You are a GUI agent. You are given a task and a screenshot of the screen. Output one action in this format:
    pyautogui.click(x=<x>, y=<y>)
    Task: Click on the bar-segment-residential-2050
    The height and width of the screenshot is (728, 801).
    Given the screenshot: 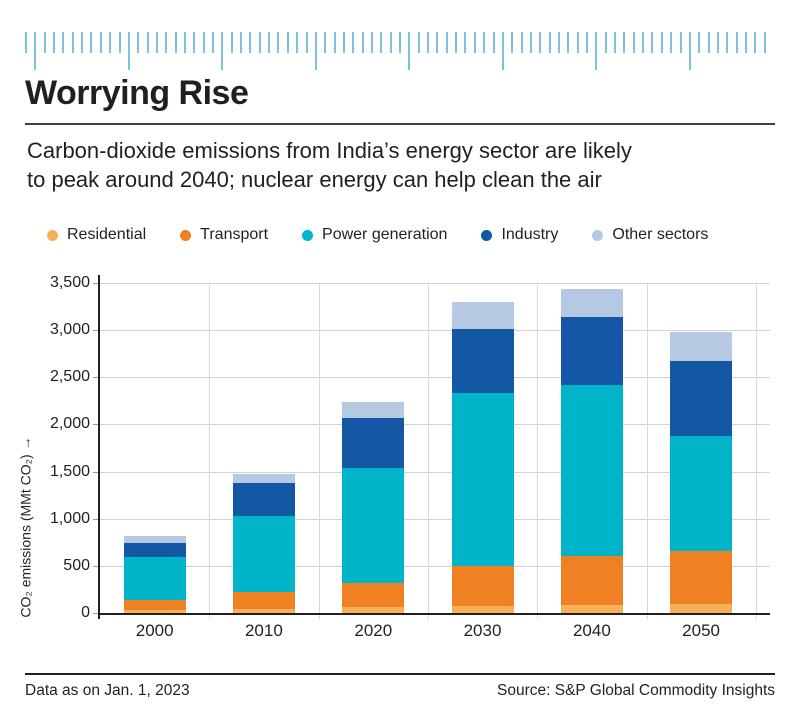 What is the action you would take?
    pyautogui.click(x=701, y=609)
    